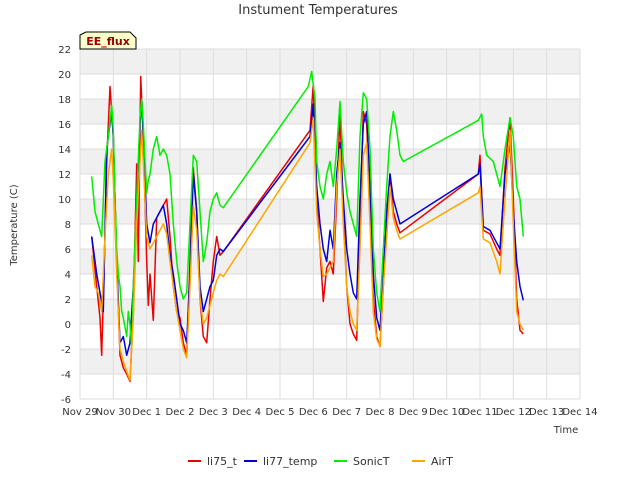 This screenshot has height=480, width=640. What do you see at coordinates (320, 461) in the screenshot?
I see `legend: li75_t li77_temp SonicT AirT` at bounding box center [320, 461].